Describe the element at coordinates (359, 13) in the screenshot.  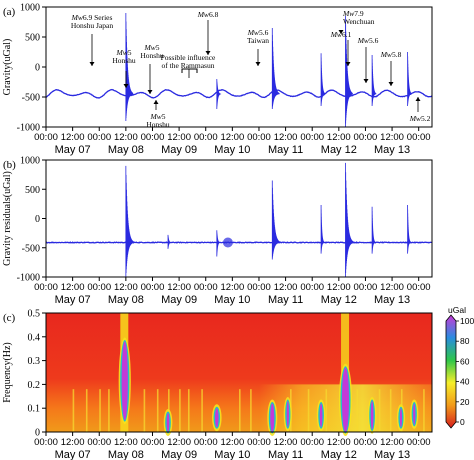
I see `annotation-text: 7.9` at that location.